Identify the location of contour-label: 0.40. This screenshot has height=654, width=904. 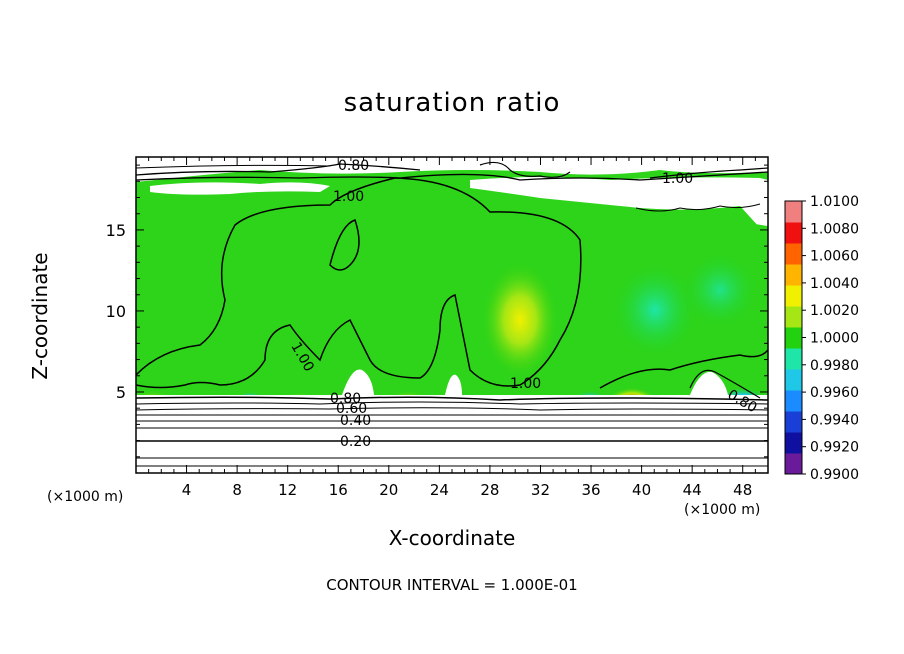
(355, 421).